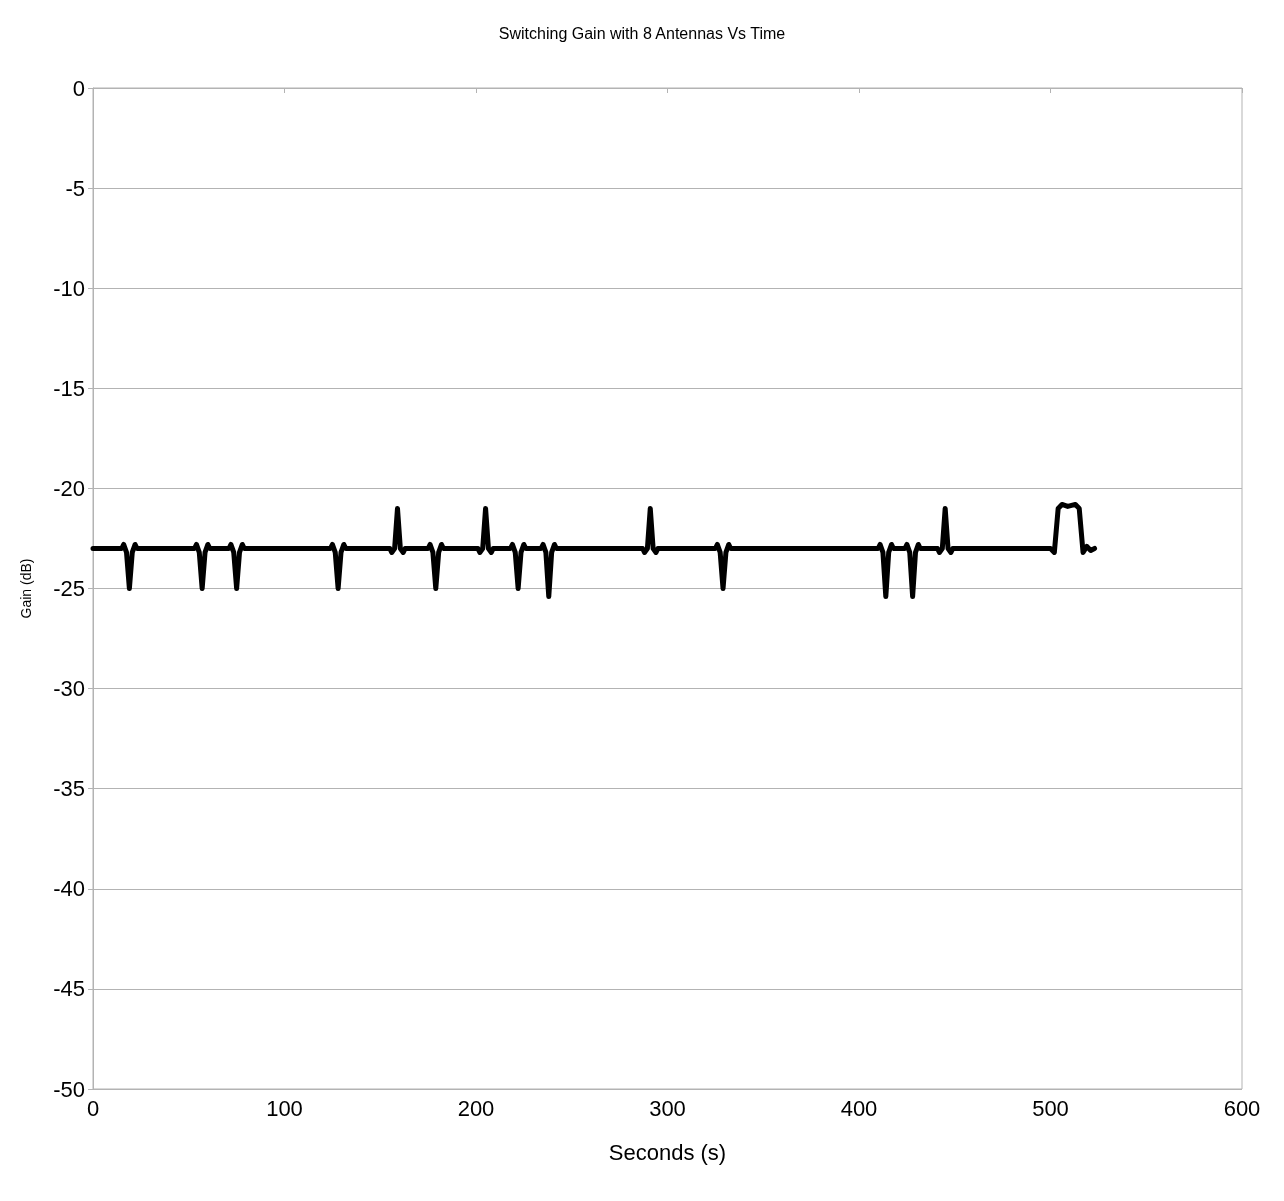  I want to click on y-tick-label: -5, so click(75, 188).